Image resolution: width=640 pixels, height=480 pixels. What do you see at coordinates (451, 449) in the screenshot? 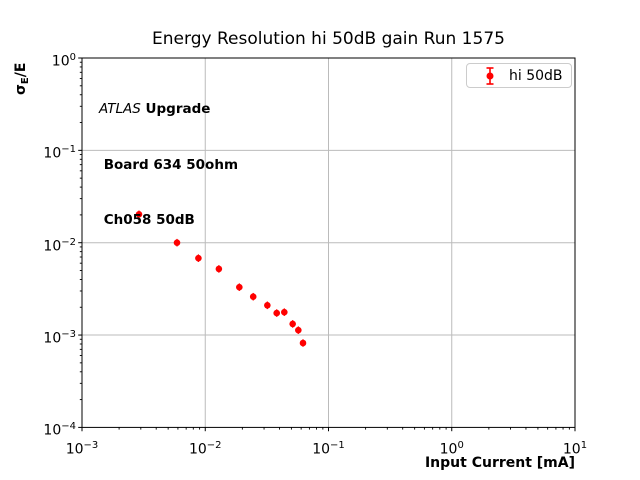
I see `x-tick-label: 10⁰` at bounding box center [451, 449].